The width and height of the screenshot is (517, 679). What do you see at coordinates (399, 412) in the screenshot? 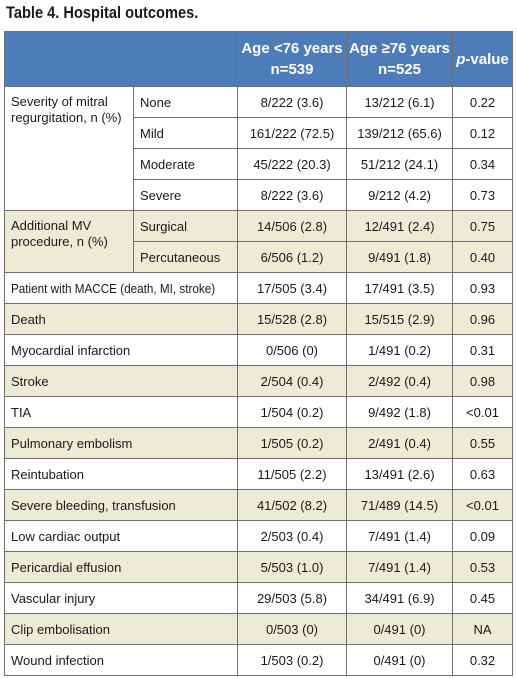
I see `cell-group2: 9/492 (1.8)` at bounding box center [399, 412].